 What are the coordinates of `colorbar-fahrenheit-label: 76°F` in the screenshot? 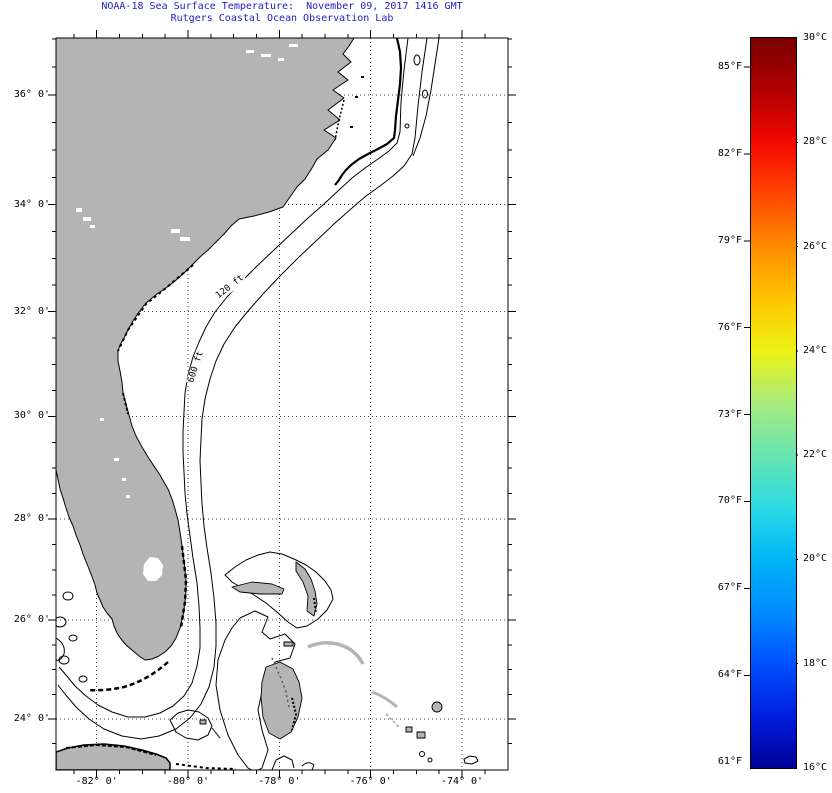 It's located at (729, 327).